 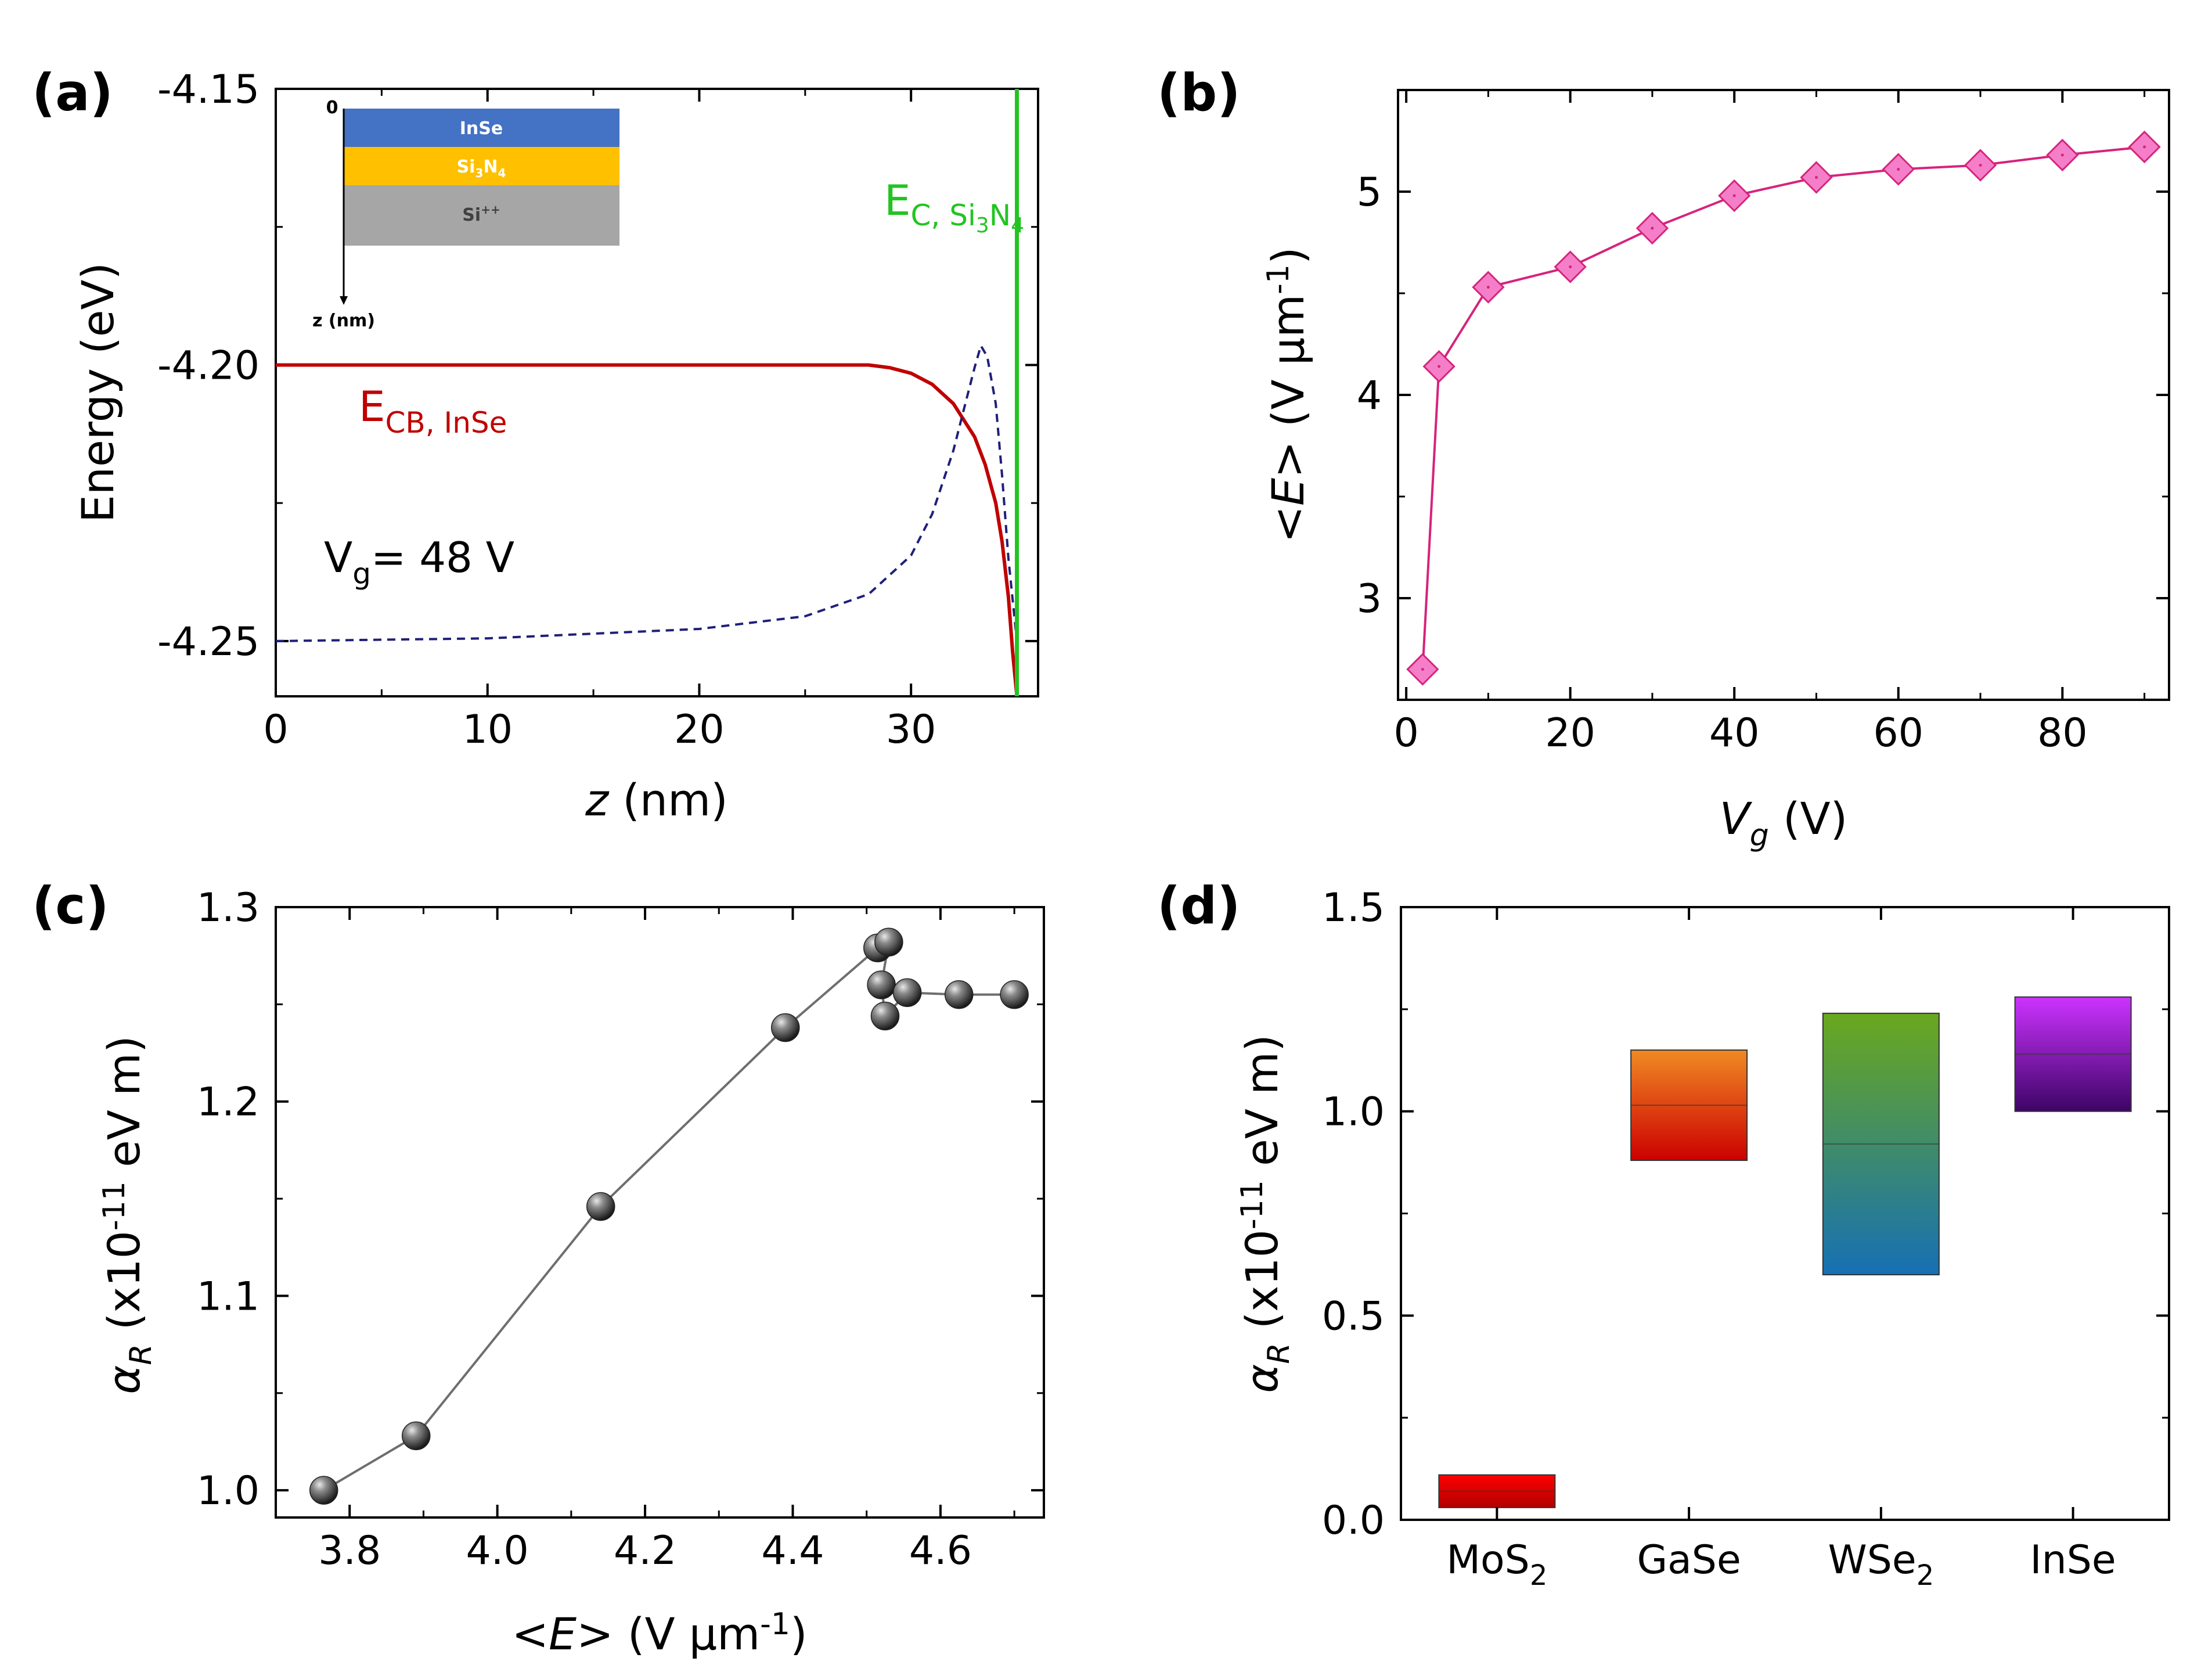 I want to click on panel-c-ytick-label: 1.0, so click(x=228, y=1491).